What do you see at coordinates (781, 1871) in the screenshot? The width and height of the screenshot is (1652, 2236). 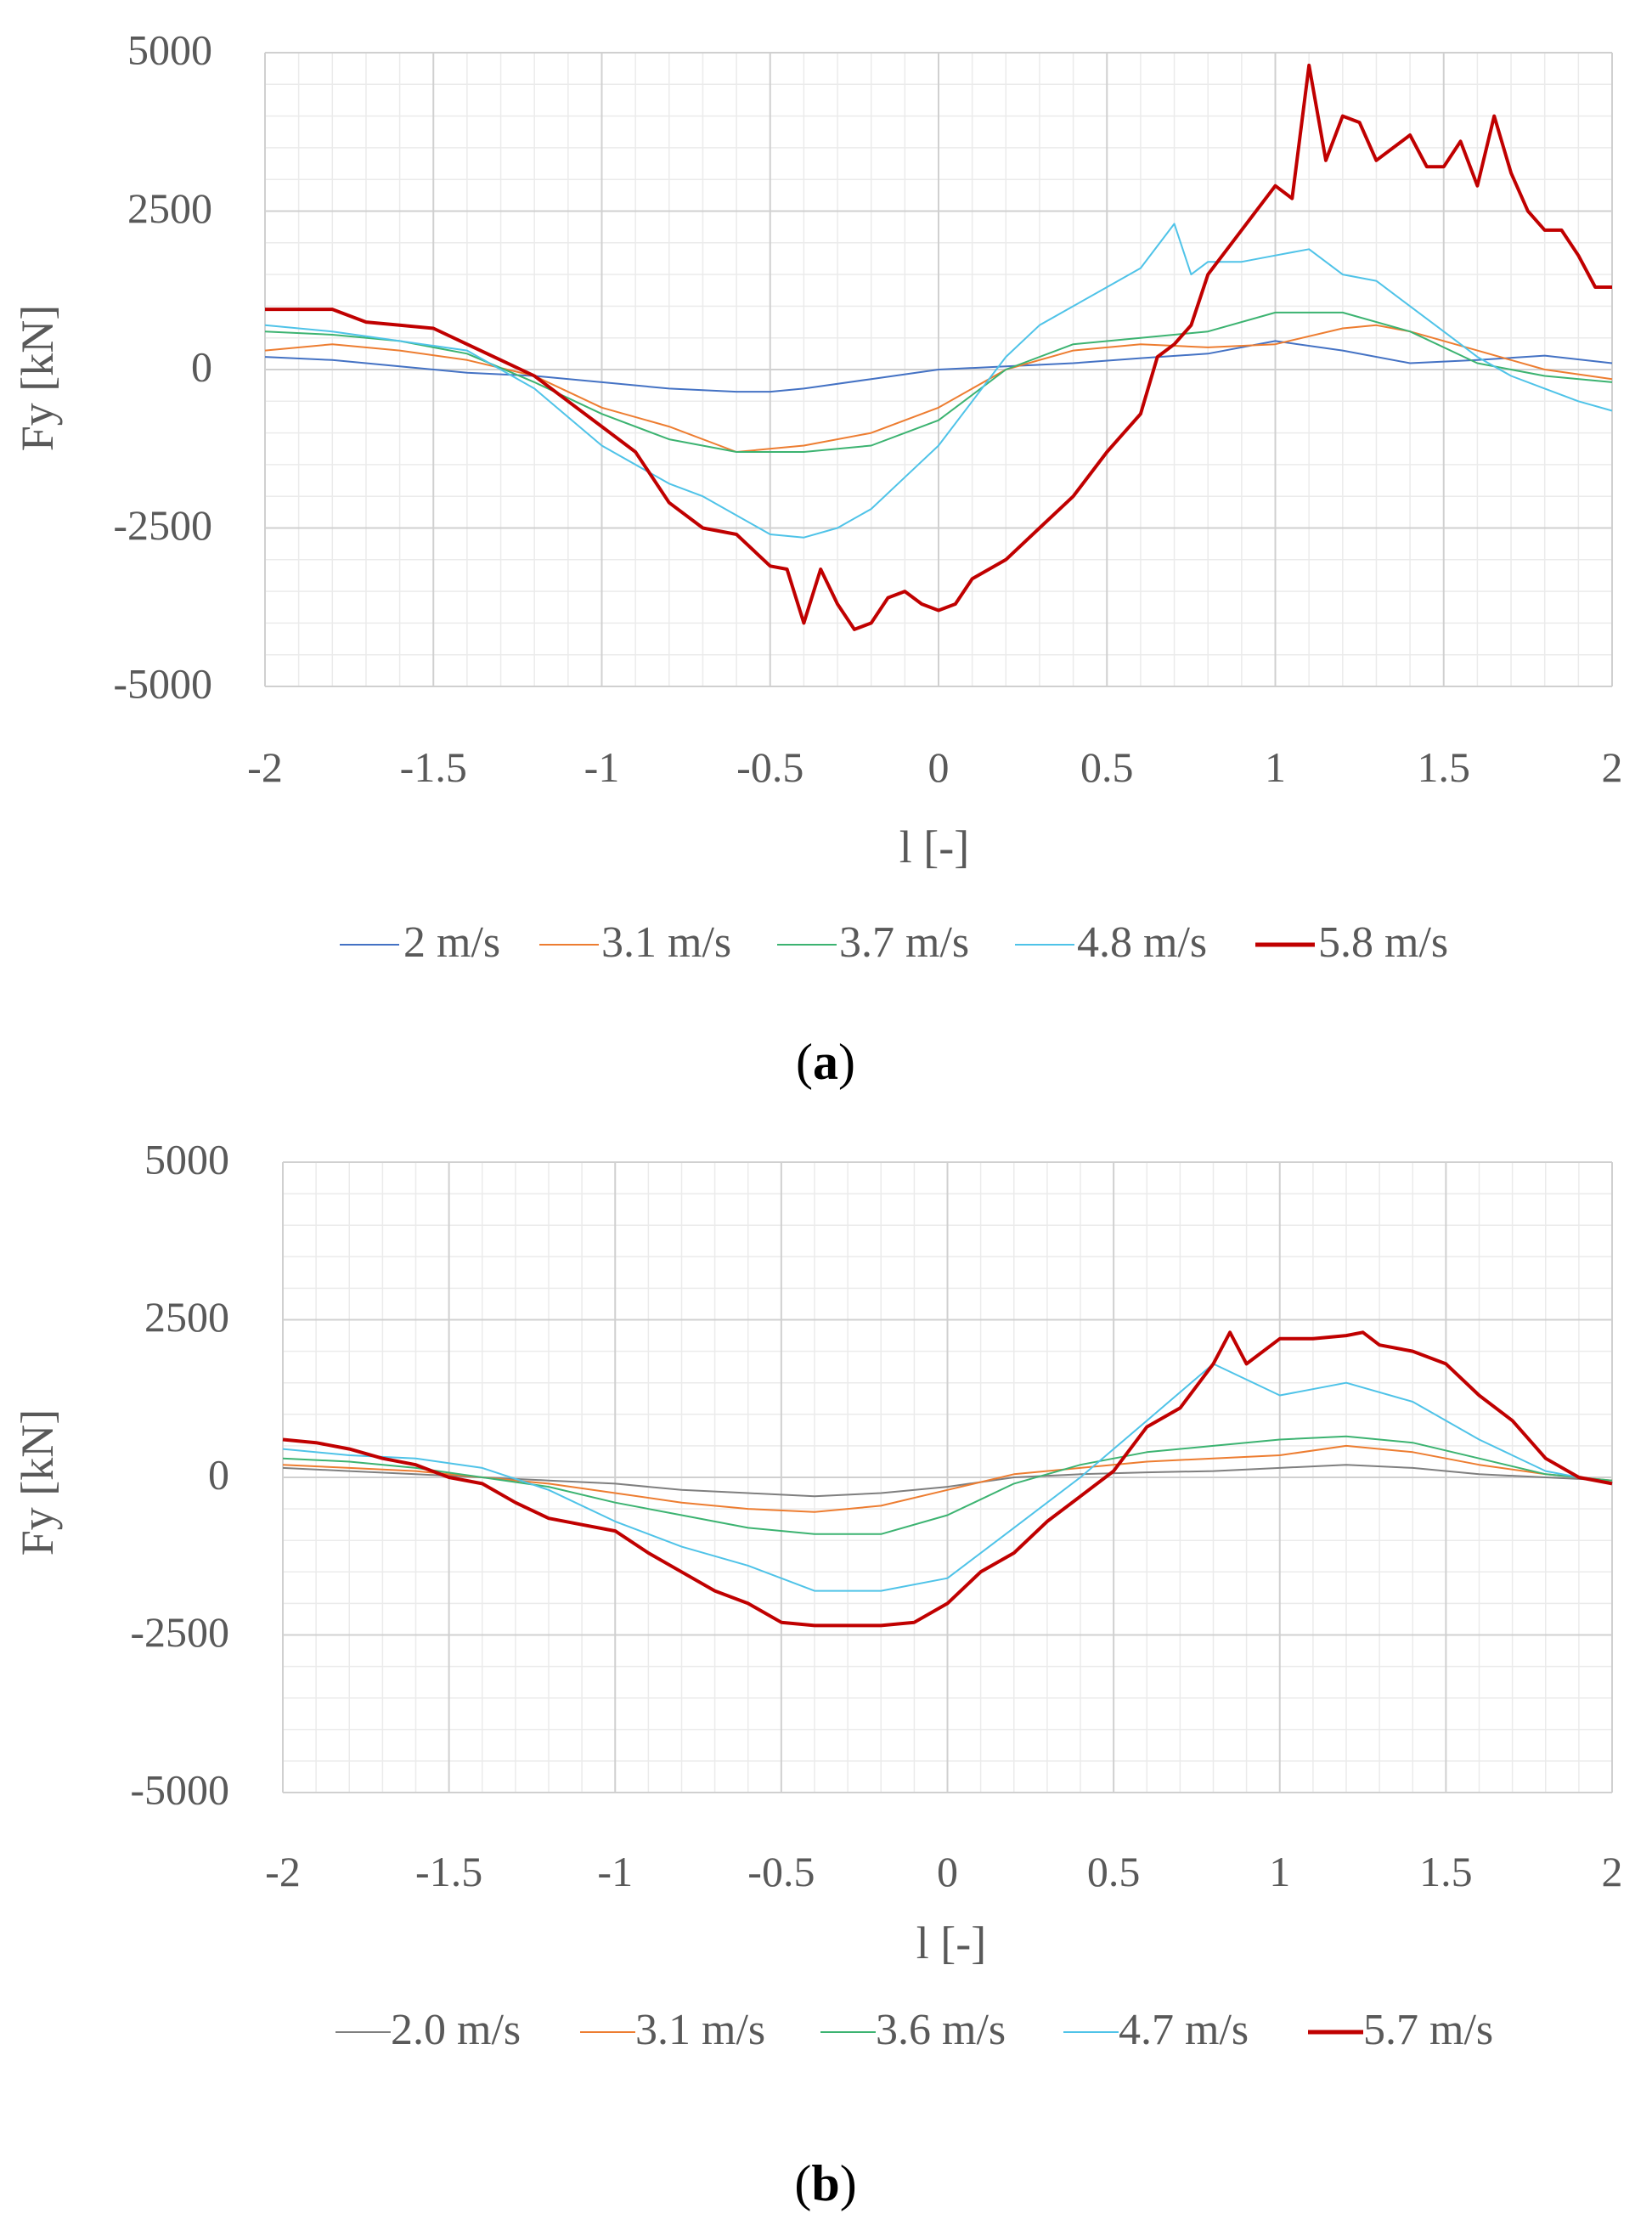 I see `panel-b-x-tick: -0.5` at bounding box center [781, 1871].